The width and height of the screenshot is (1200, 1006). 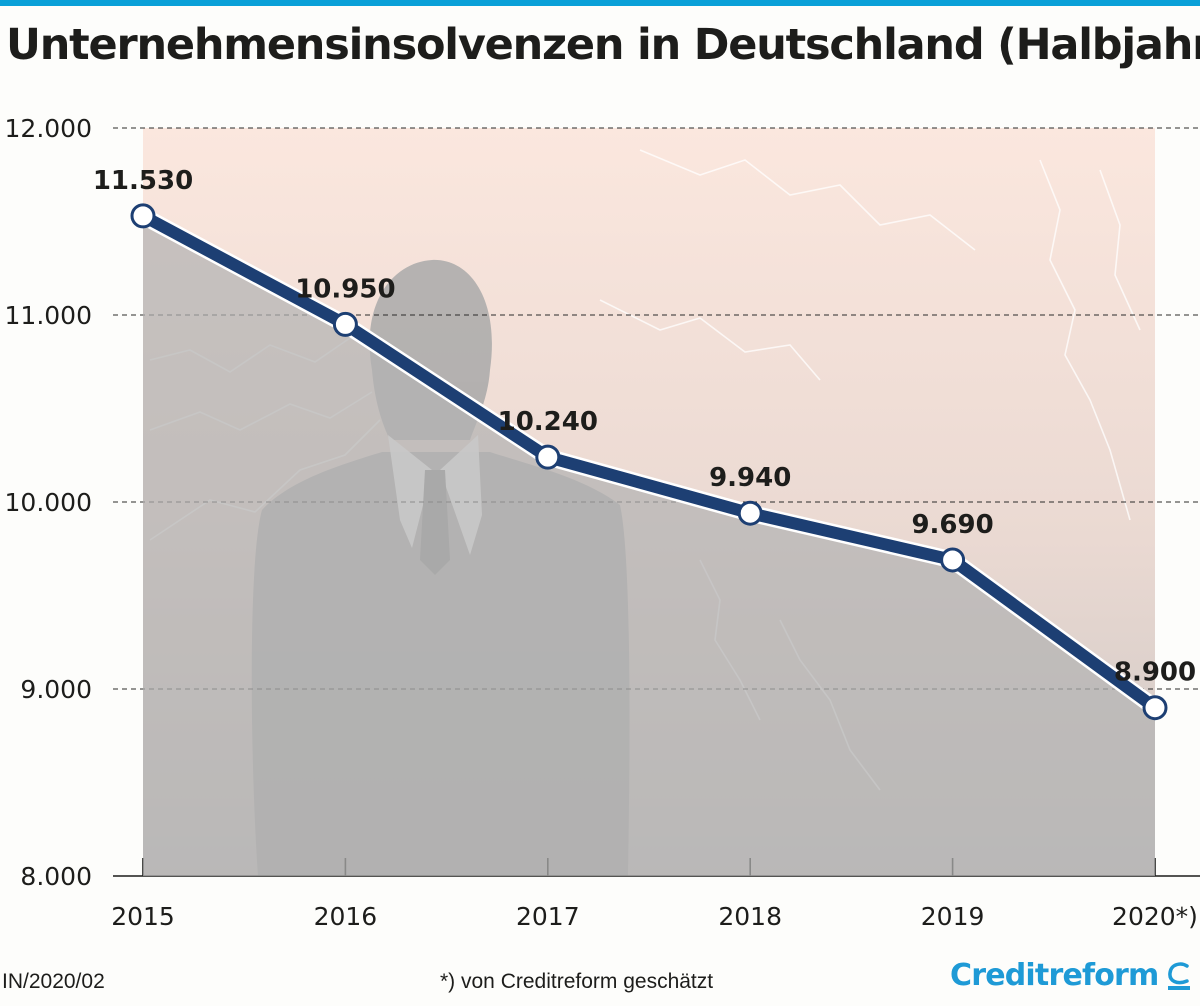 What do you see at coordinates (345, 289) in the screenshot?
I see `data-label-1: 10.950` at bounding box center [345, 289].